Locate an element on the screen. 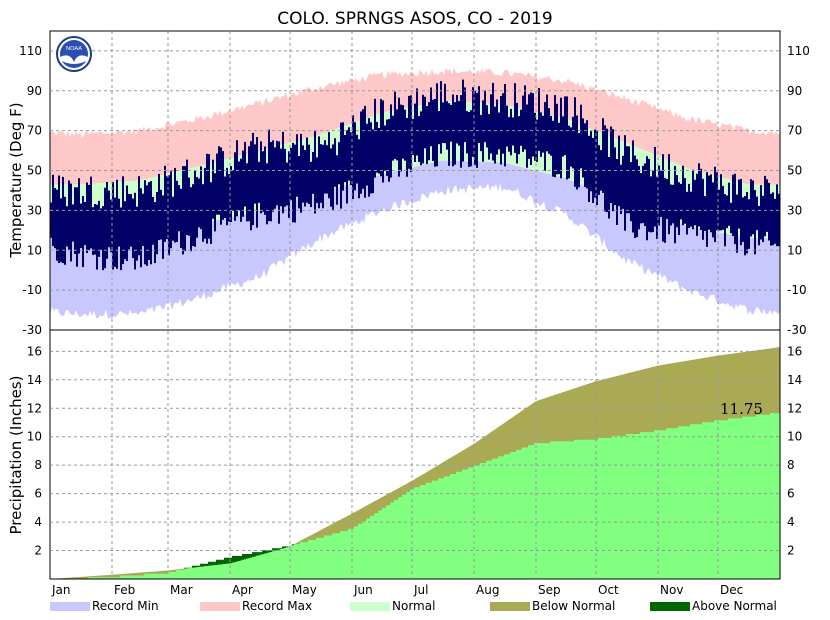  temp-tick-left: 30 is located at coordinates (34, 210).